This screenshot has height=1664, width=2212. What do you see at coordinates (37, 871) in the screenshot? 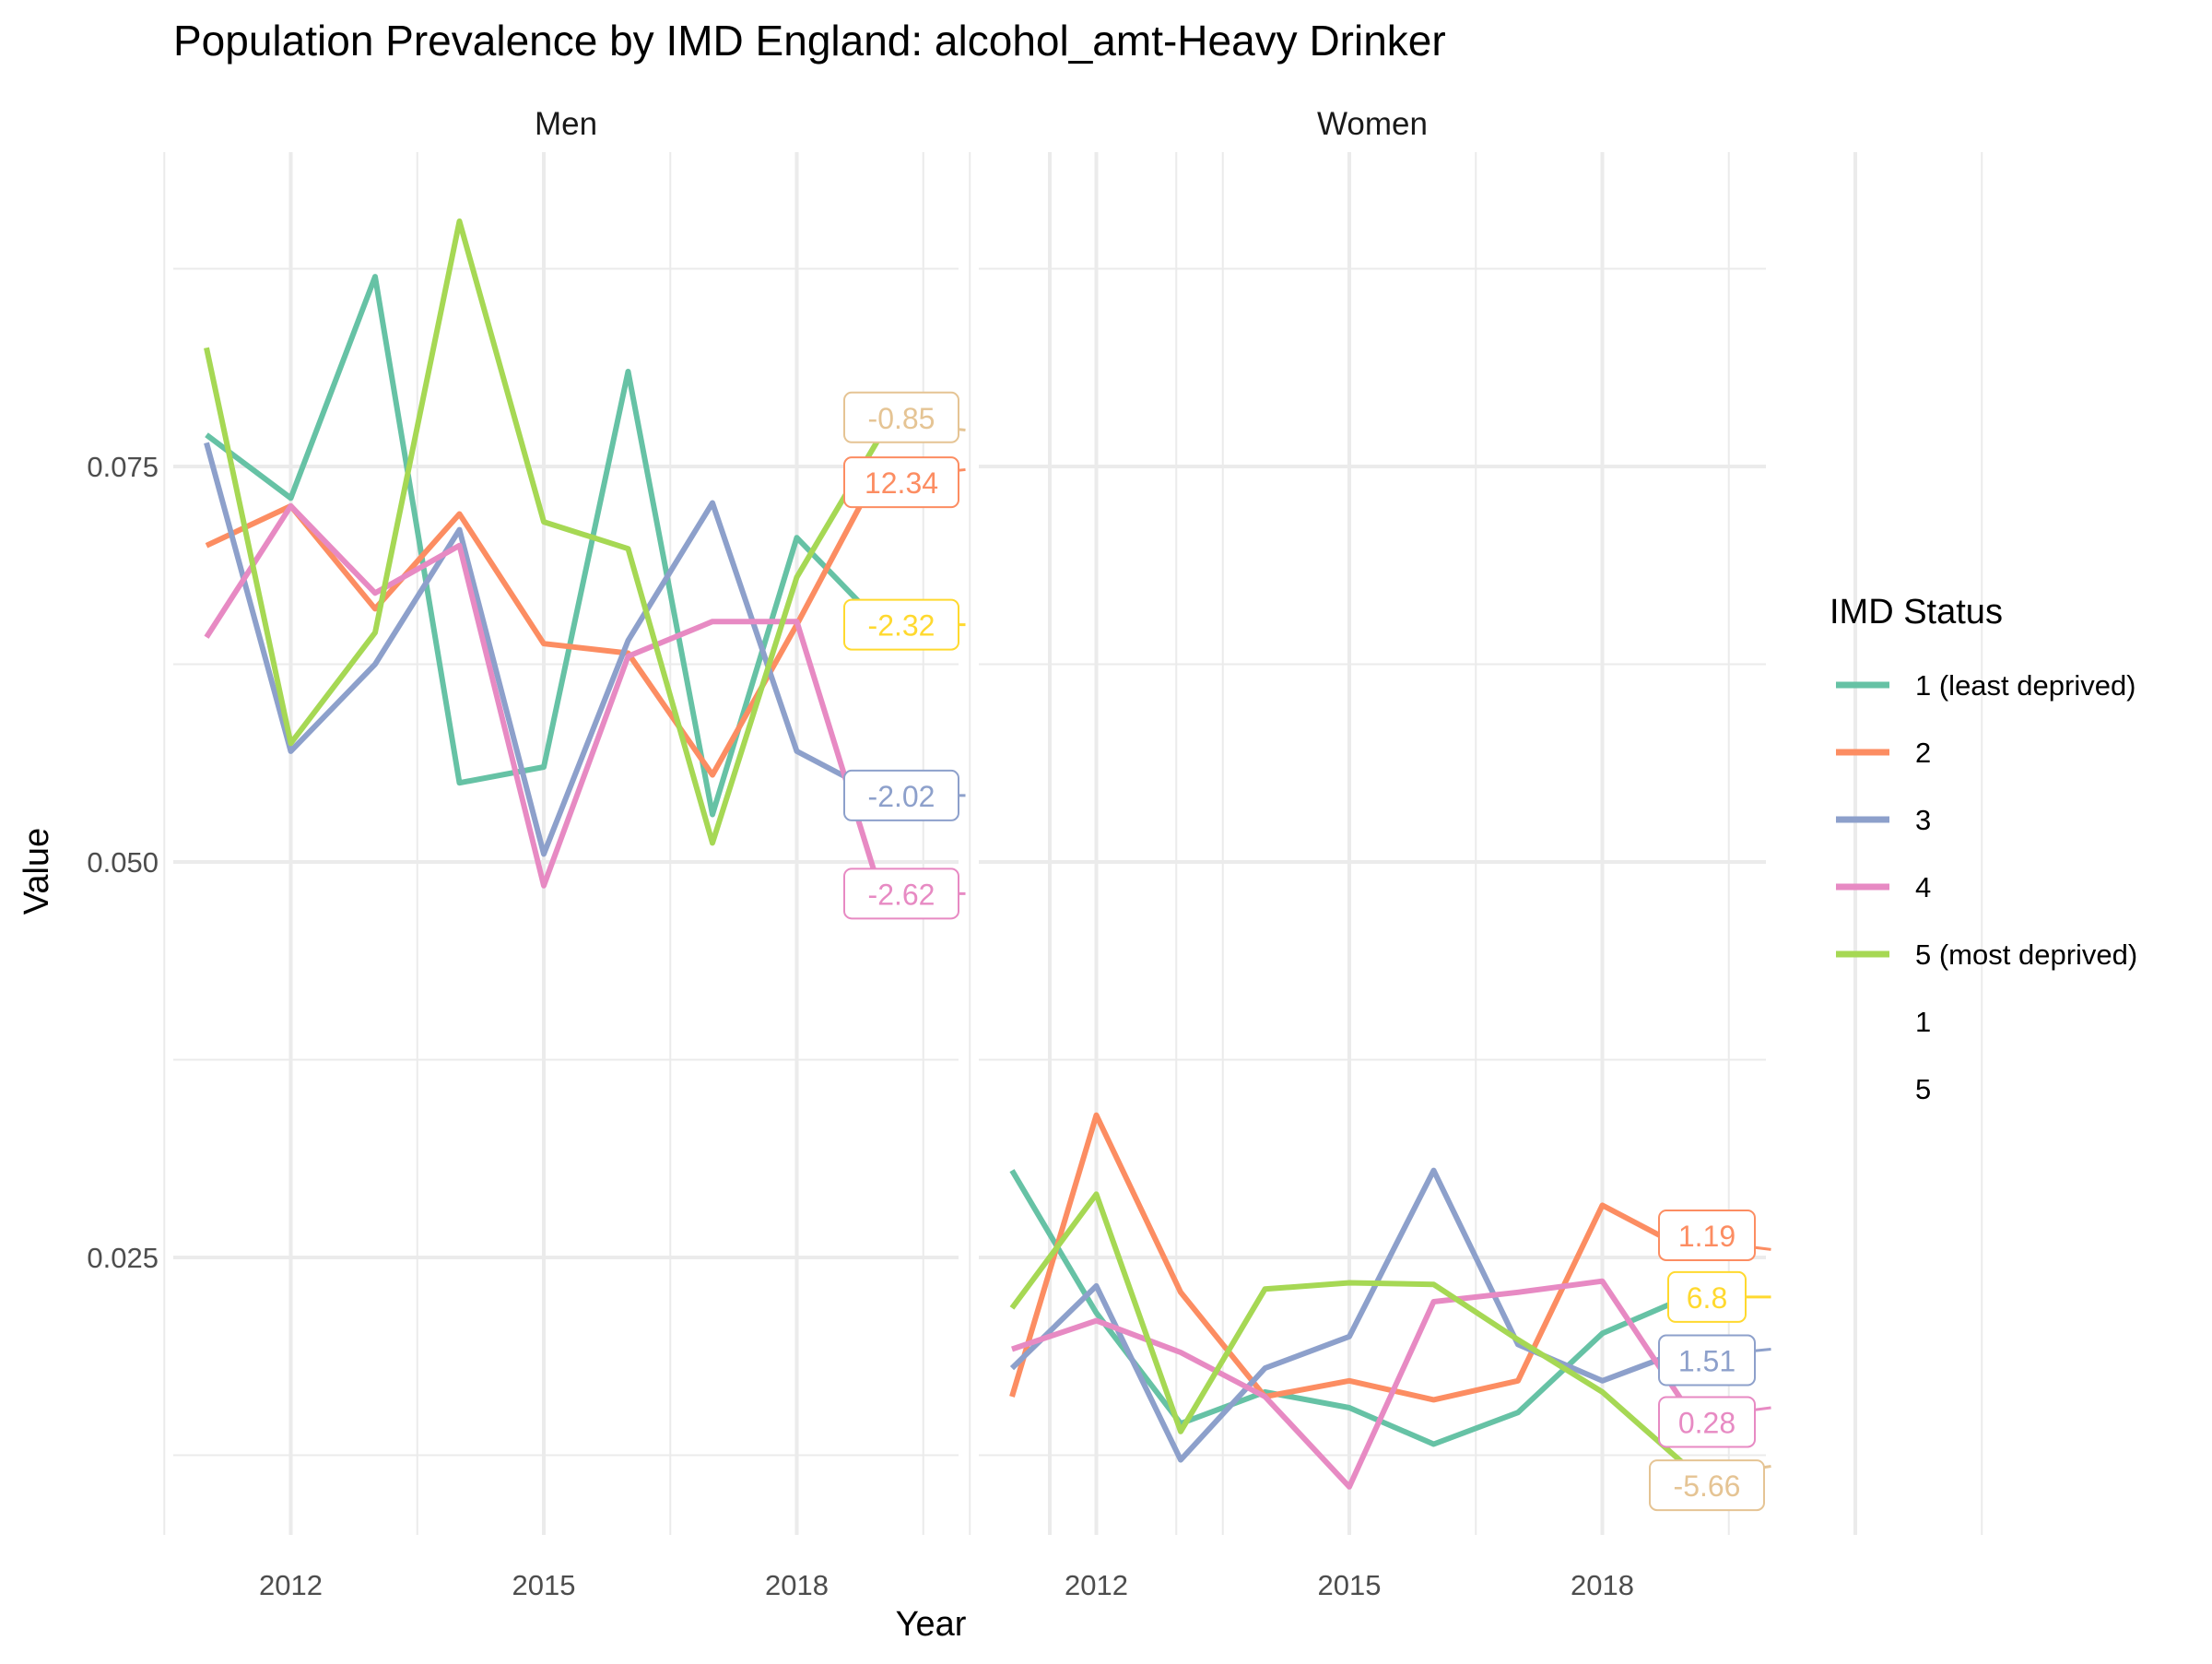
I see `y-axis-title: Value` at bounding box center [37, 871].